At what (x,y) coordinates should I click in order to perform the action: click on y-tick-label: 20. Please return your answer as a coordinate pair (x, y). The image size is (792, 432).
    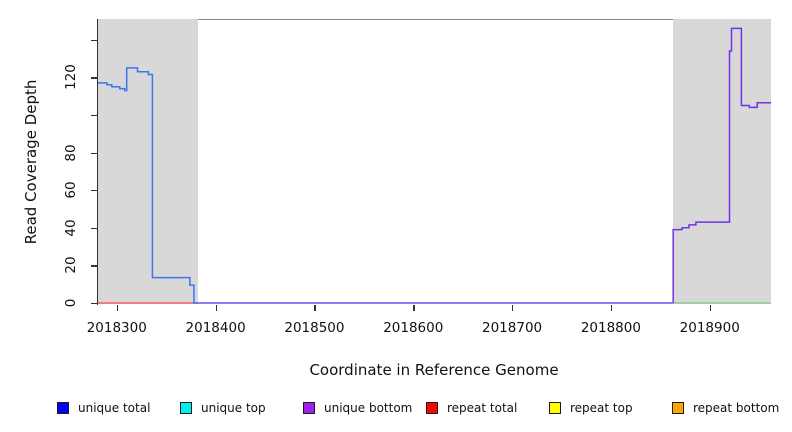
    Looking at the image, I should click on (71, 265).